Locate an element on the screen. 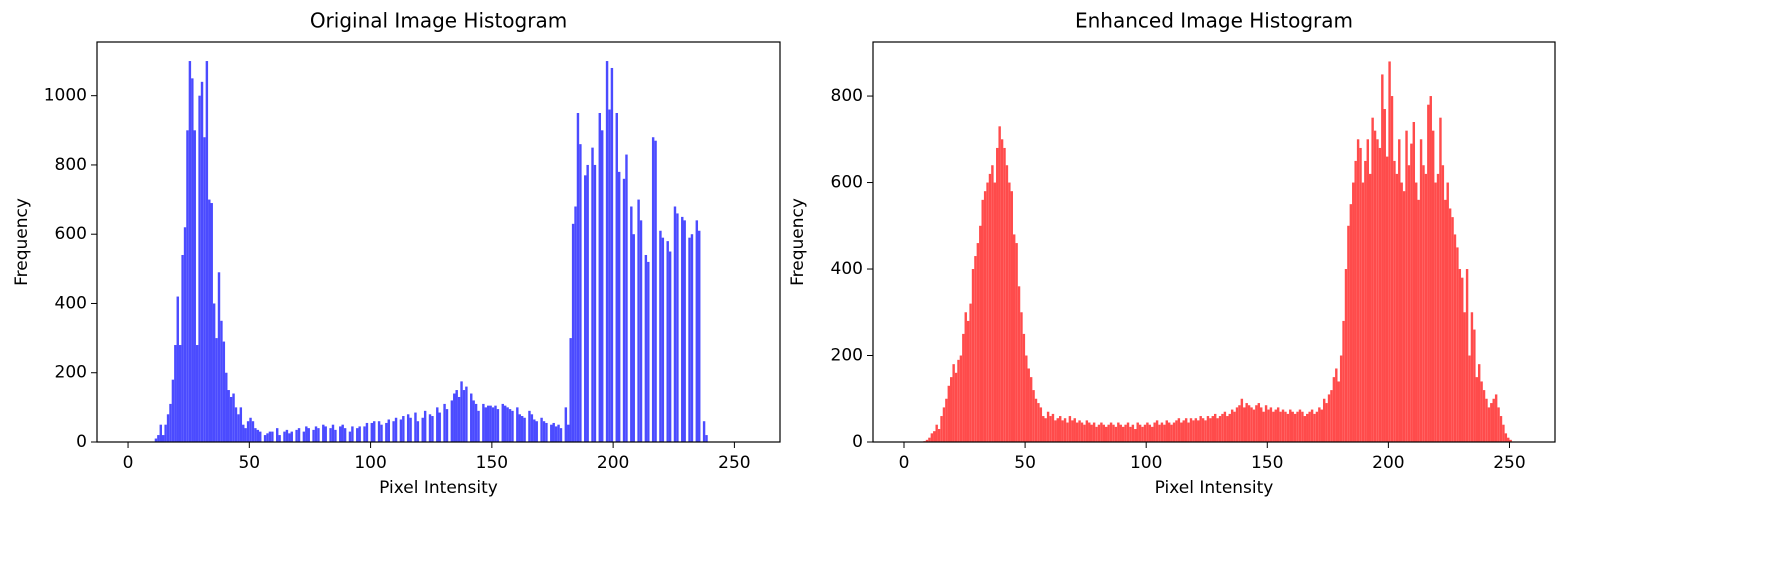 Image resolution: width=1784 pixels, height=585 pixels. x-axis-label: Pixel Intensity is located at coordinates (1214, 488).